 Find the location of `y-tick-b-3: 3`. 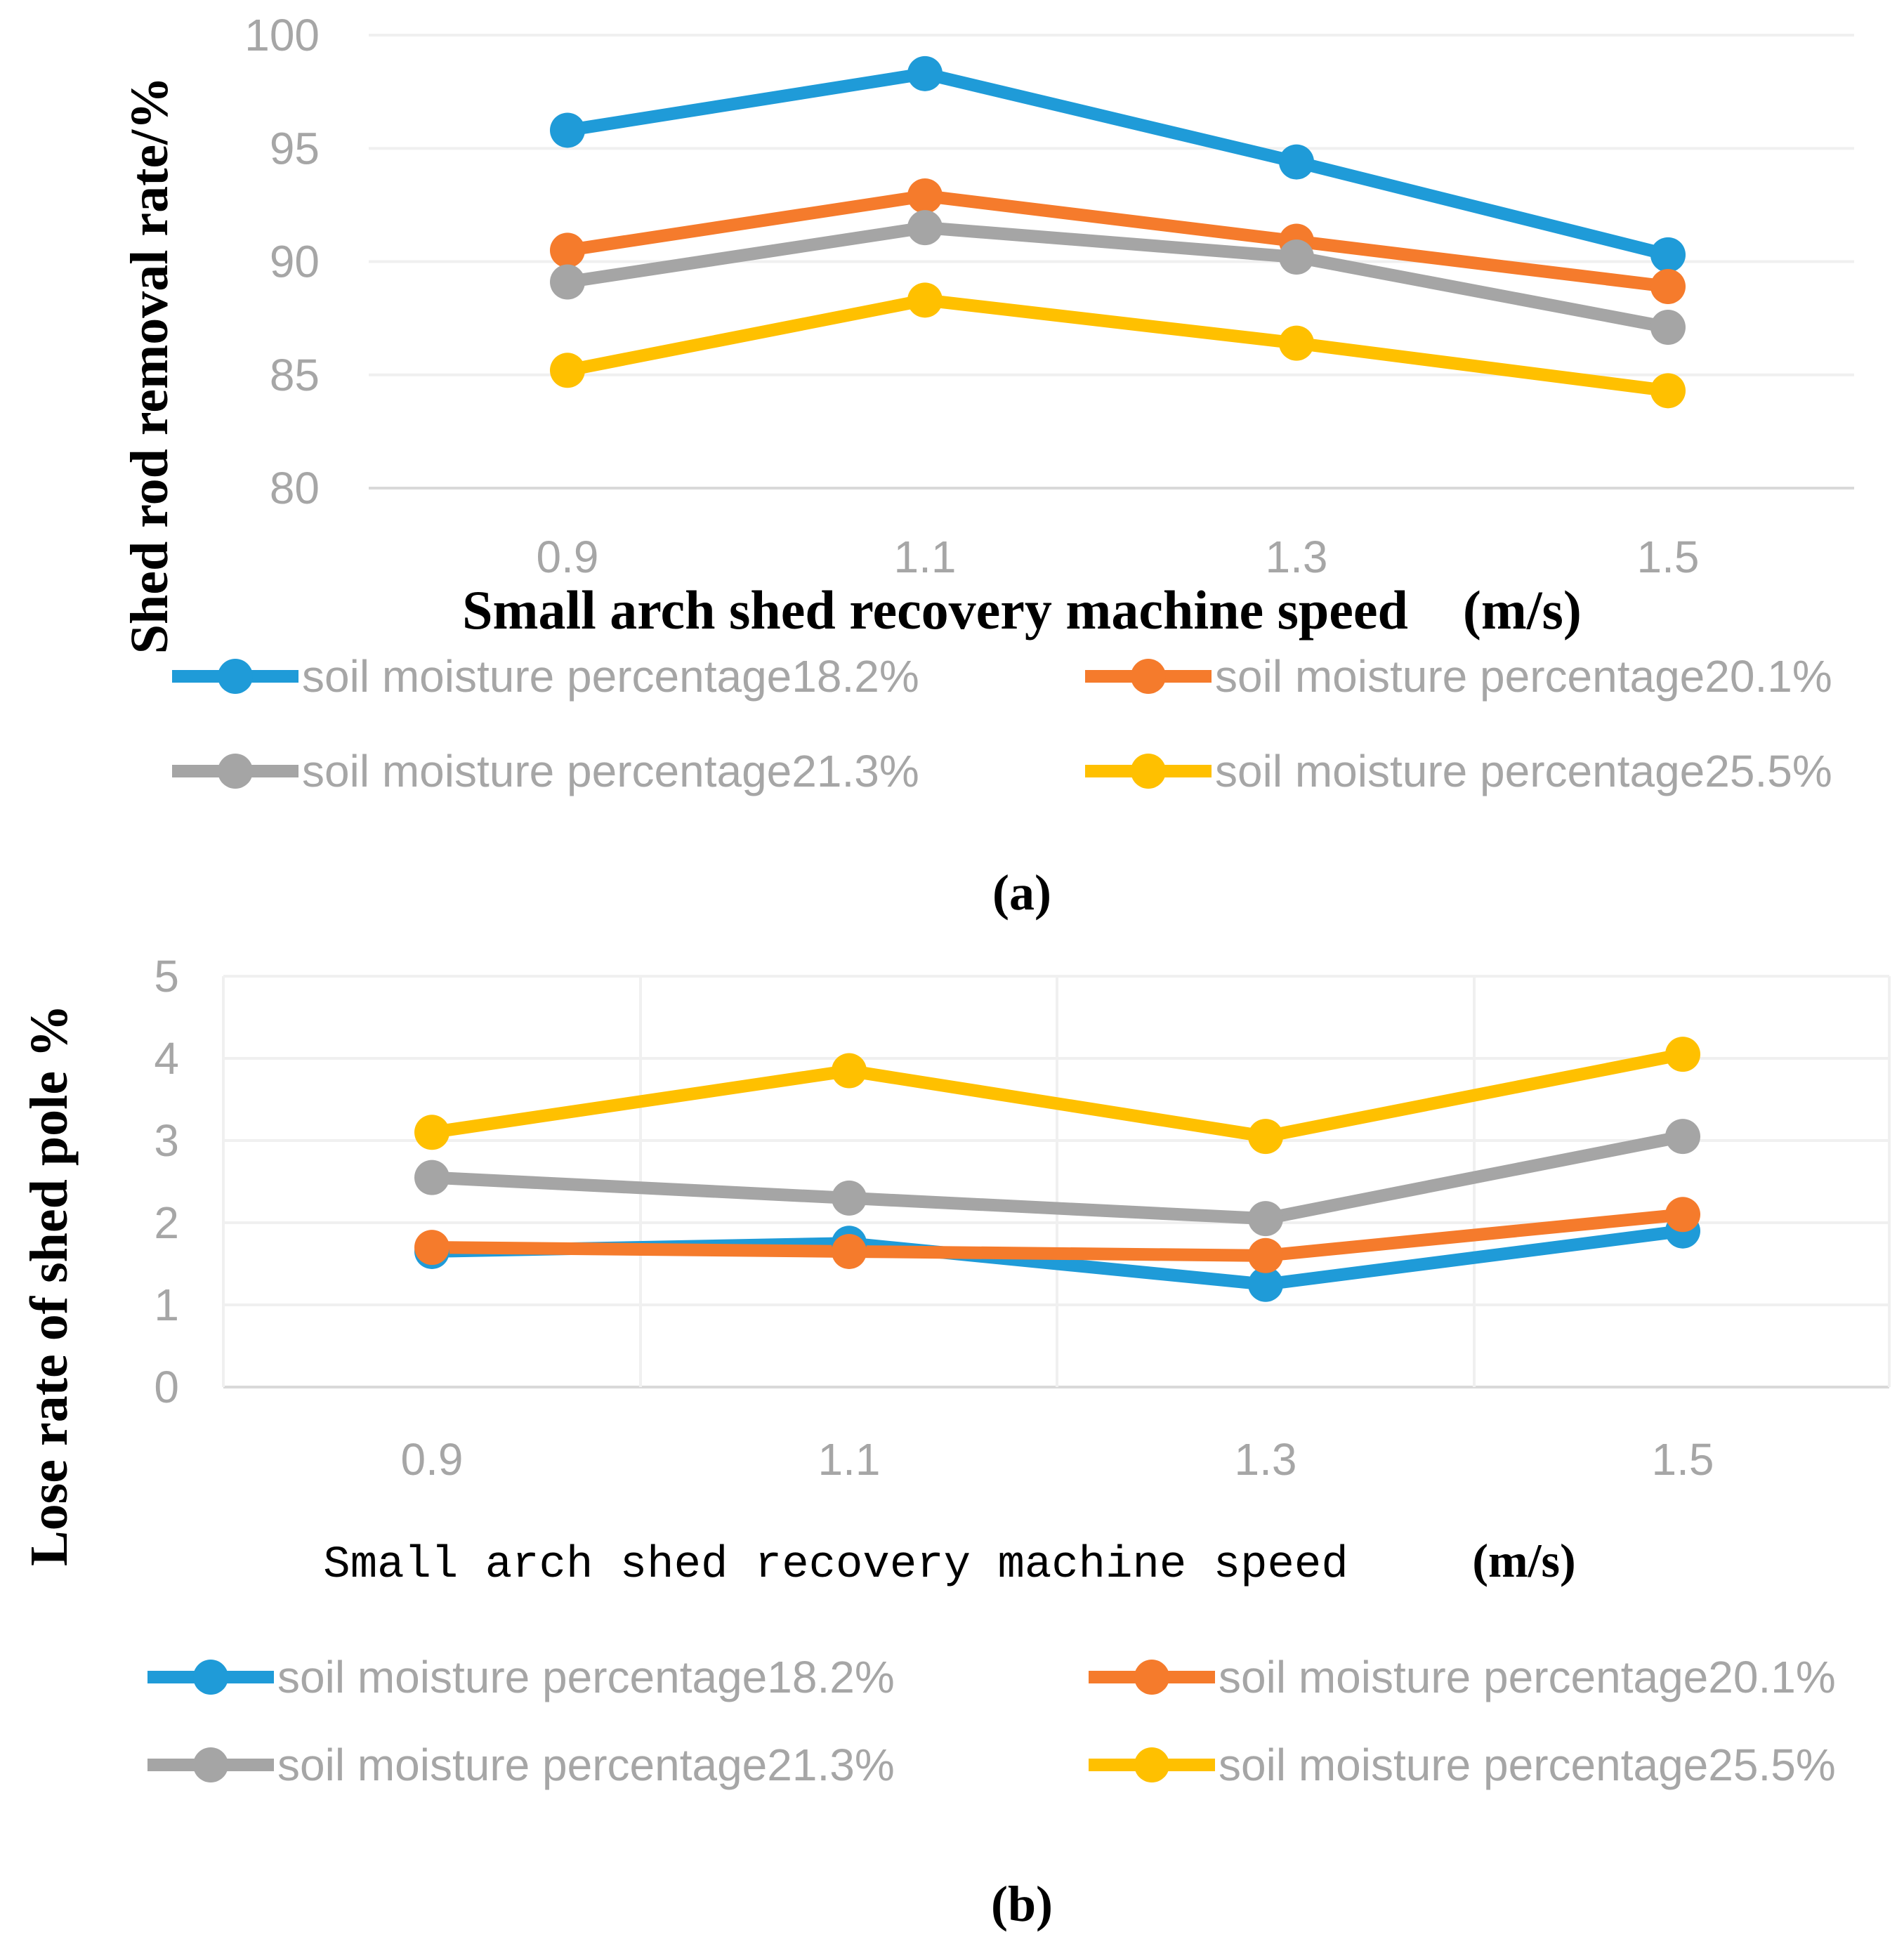

y-tick-b-3: 3 is located at coordinates (166, 1140).